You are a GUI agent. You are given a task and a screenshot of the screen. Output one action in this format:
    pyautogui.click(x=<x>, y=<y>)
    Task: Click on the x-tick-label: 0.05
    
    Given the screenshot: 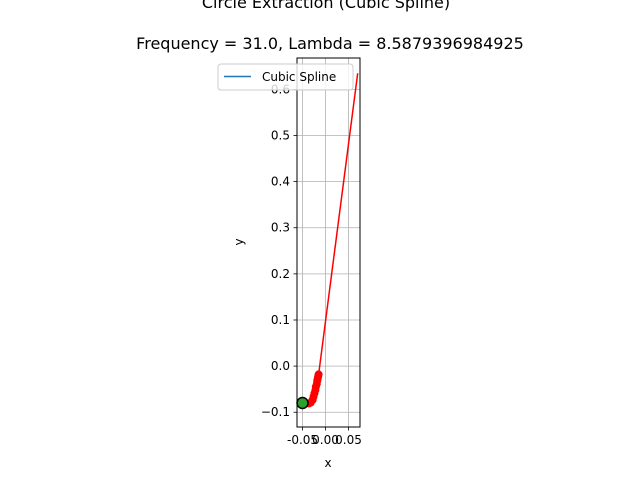 What is the action you would take?
    pyautogui.click(x=348, y=440)
    